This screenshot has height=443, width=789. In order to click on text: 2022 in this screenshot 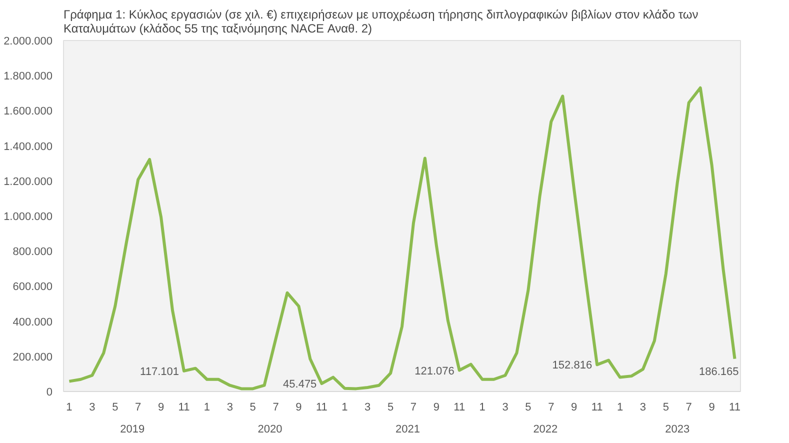, I will do `click(545, 430)`.